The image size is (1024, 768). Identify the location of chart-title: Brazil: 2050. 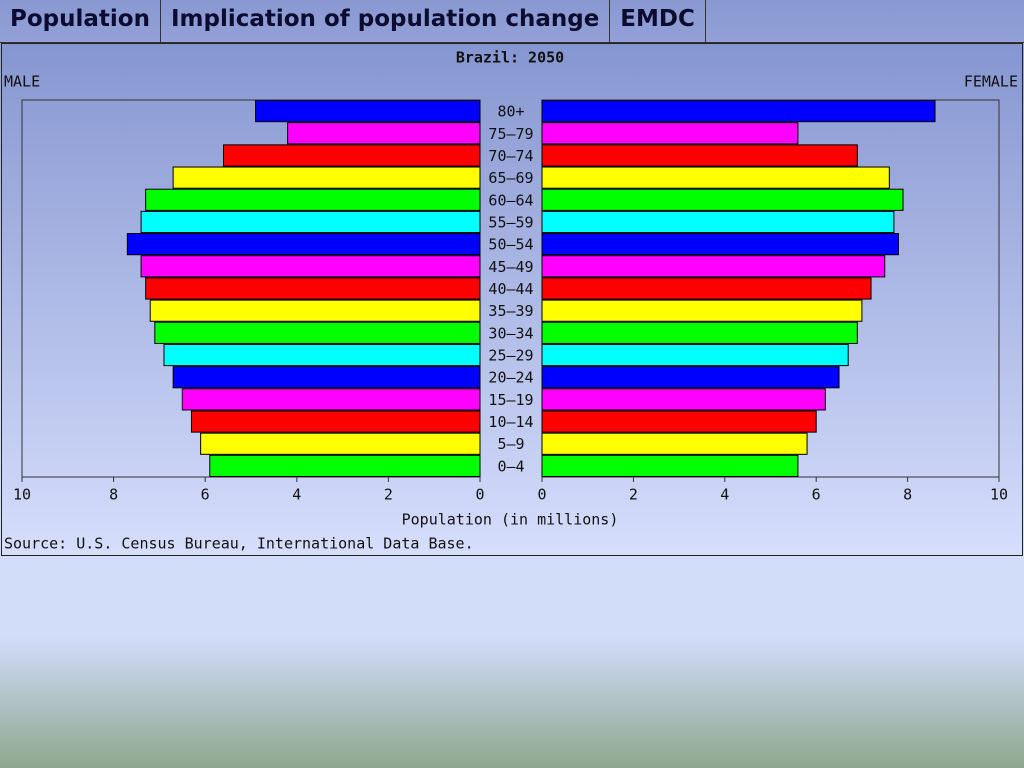
(510, 58).